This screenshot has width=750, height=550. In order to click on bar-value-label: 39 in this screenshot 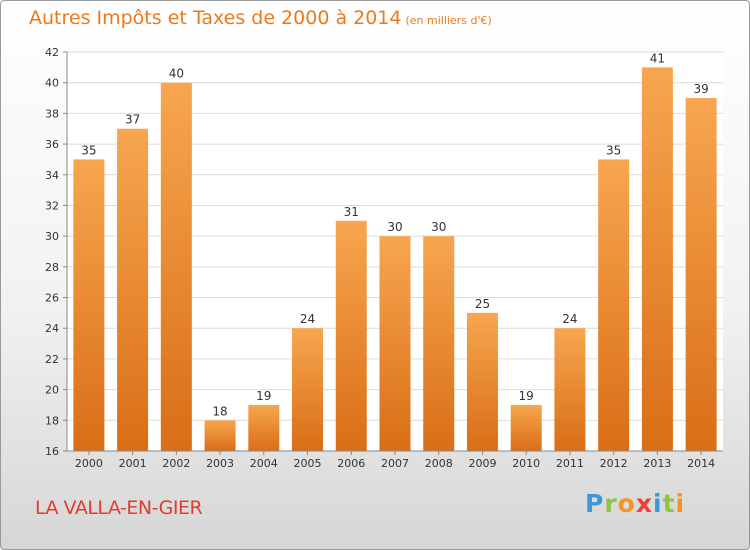, I will do `click(700, 89)`.